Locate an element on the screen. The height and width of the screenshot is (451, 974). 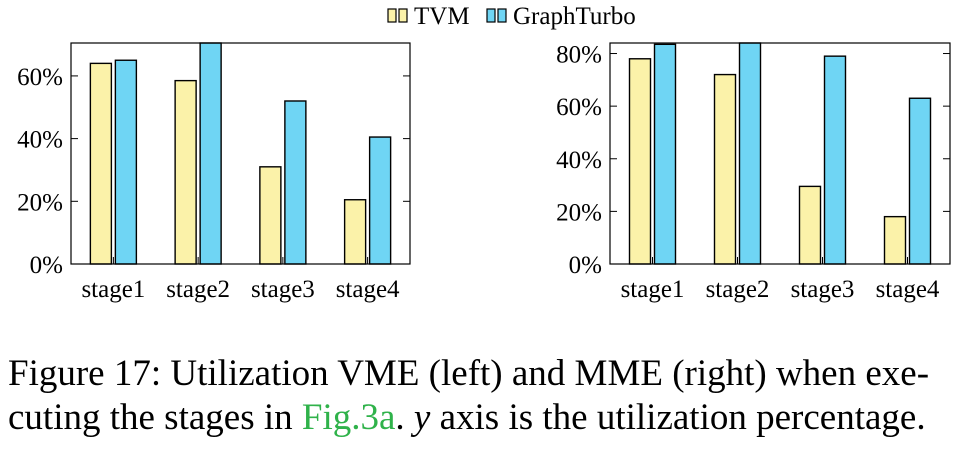
caption-after-ref: . is located at coordinates (404, 417).